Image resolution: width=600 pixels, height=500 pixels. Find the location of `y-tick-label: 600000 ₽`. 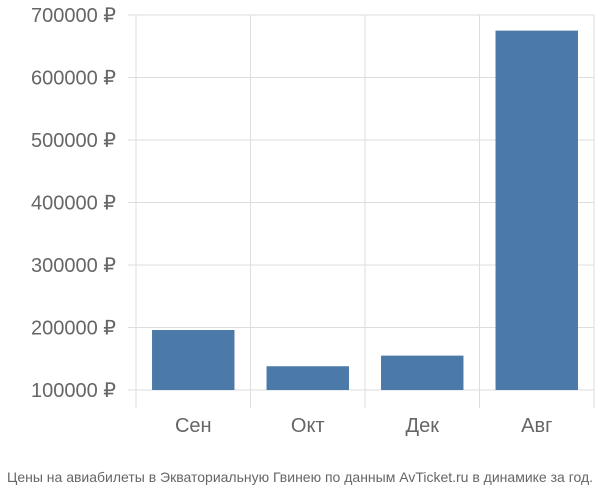

y-tick-label: 600000 ₽ is located at coordinates (73, 79).